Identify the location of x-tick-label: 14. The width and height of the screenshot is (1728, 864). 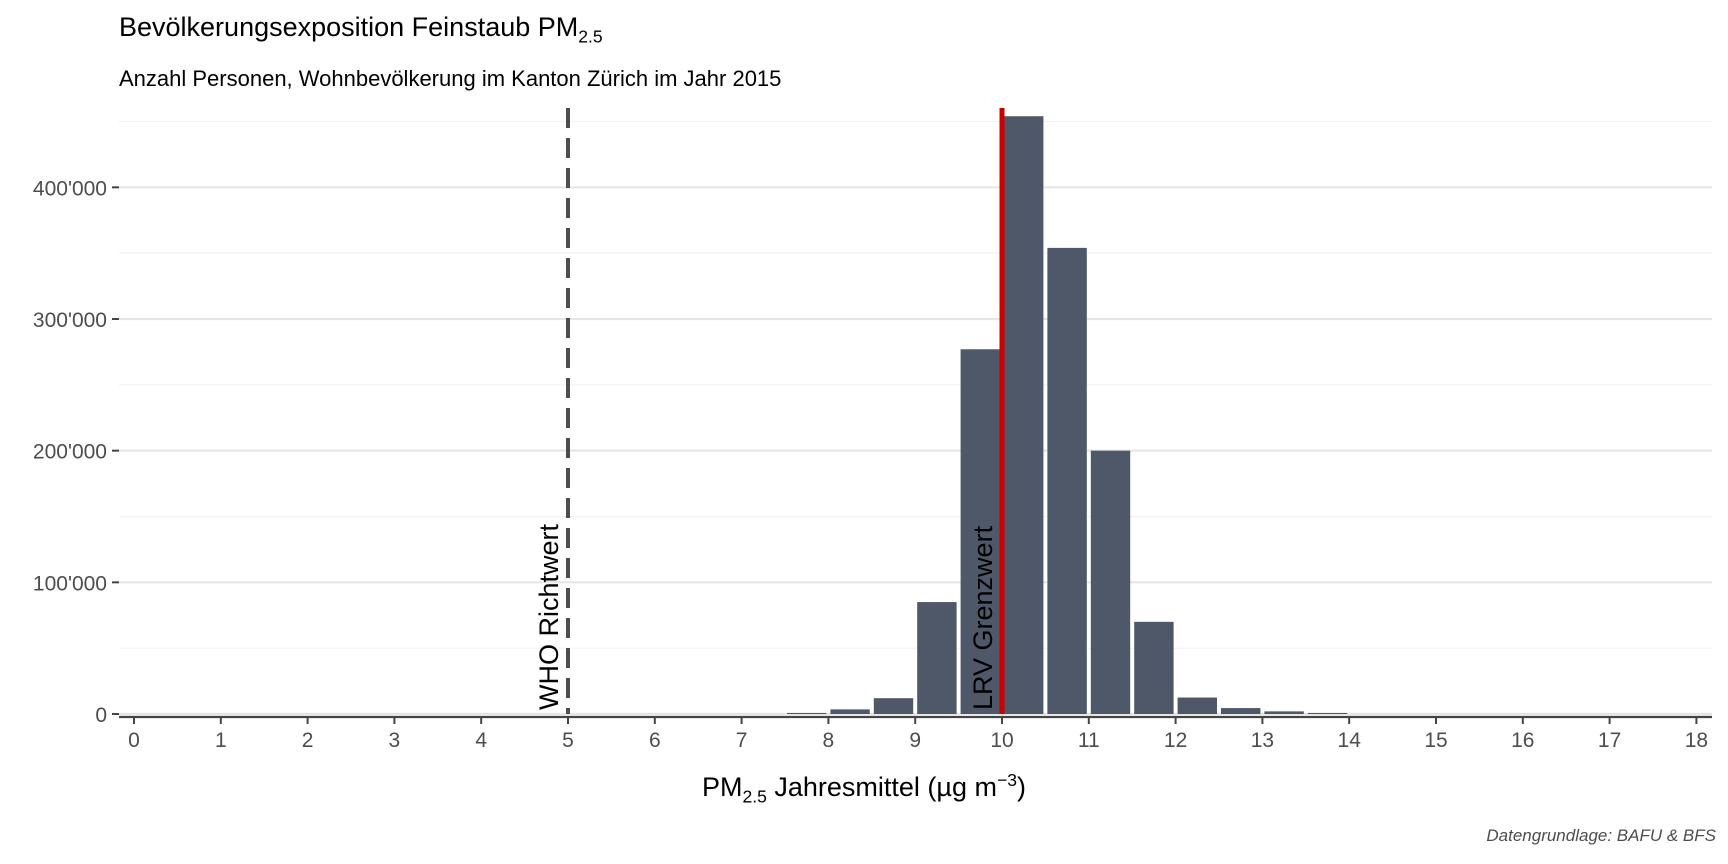
(1350, 740).